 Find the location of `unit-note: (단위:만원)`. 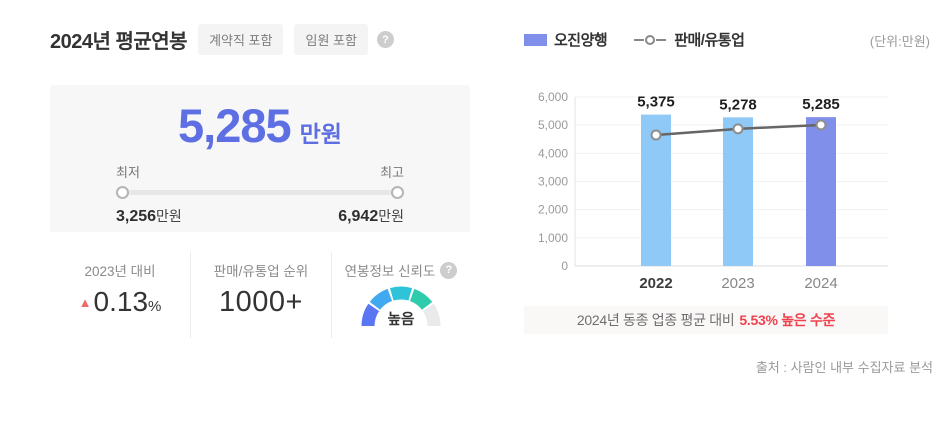

unit-note: (단위:만원) is located at coordinates (899, 41).